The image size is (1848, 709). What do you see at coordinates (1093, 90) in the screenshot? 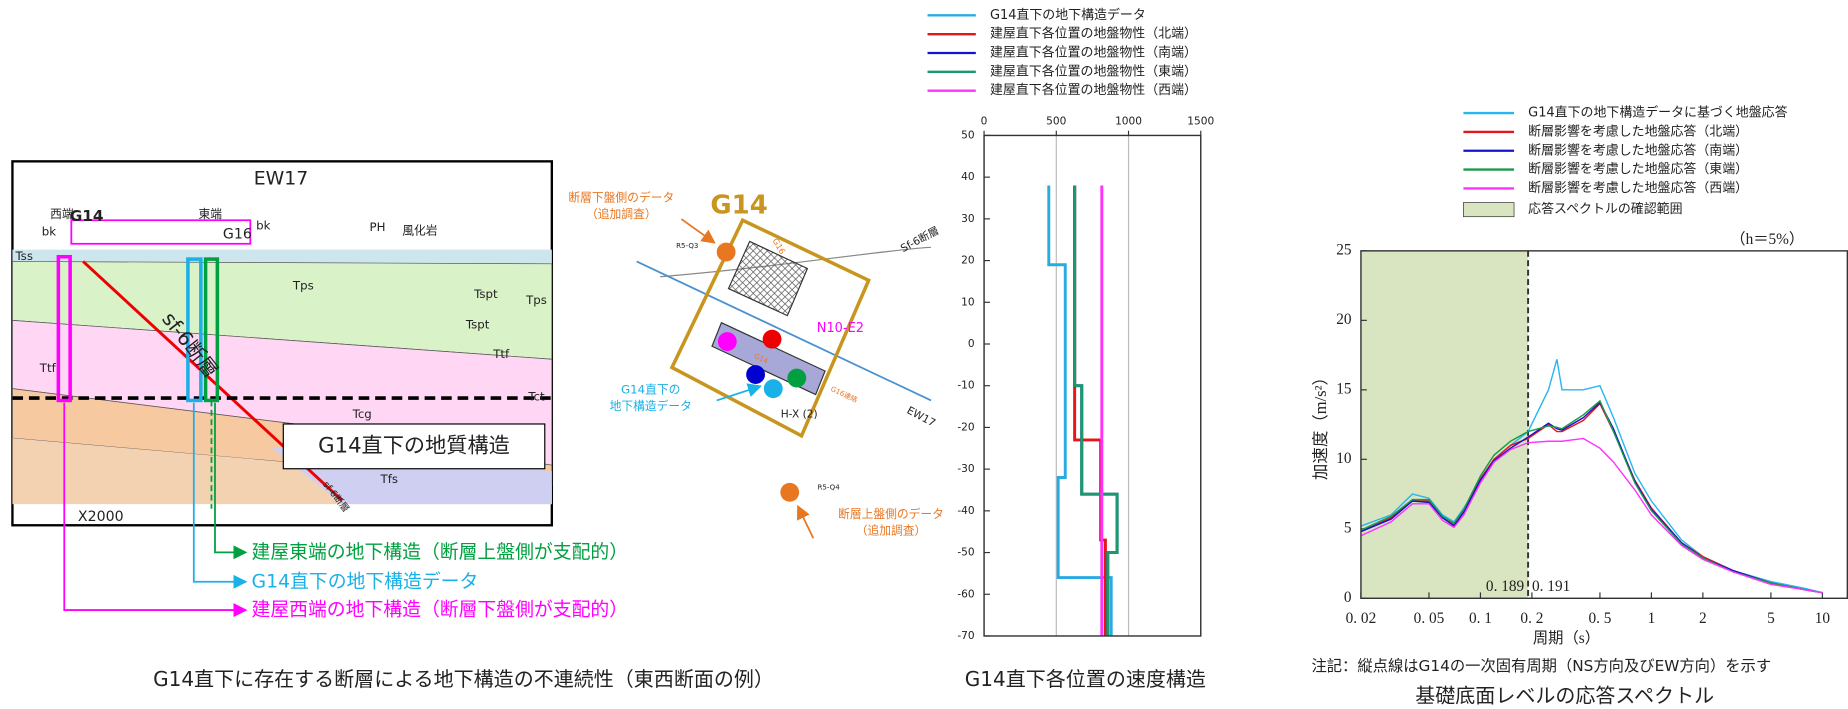
I see `legend-label: 建屋直下各位置の地盤物性（西端）` at bounding box center [1093, 90].